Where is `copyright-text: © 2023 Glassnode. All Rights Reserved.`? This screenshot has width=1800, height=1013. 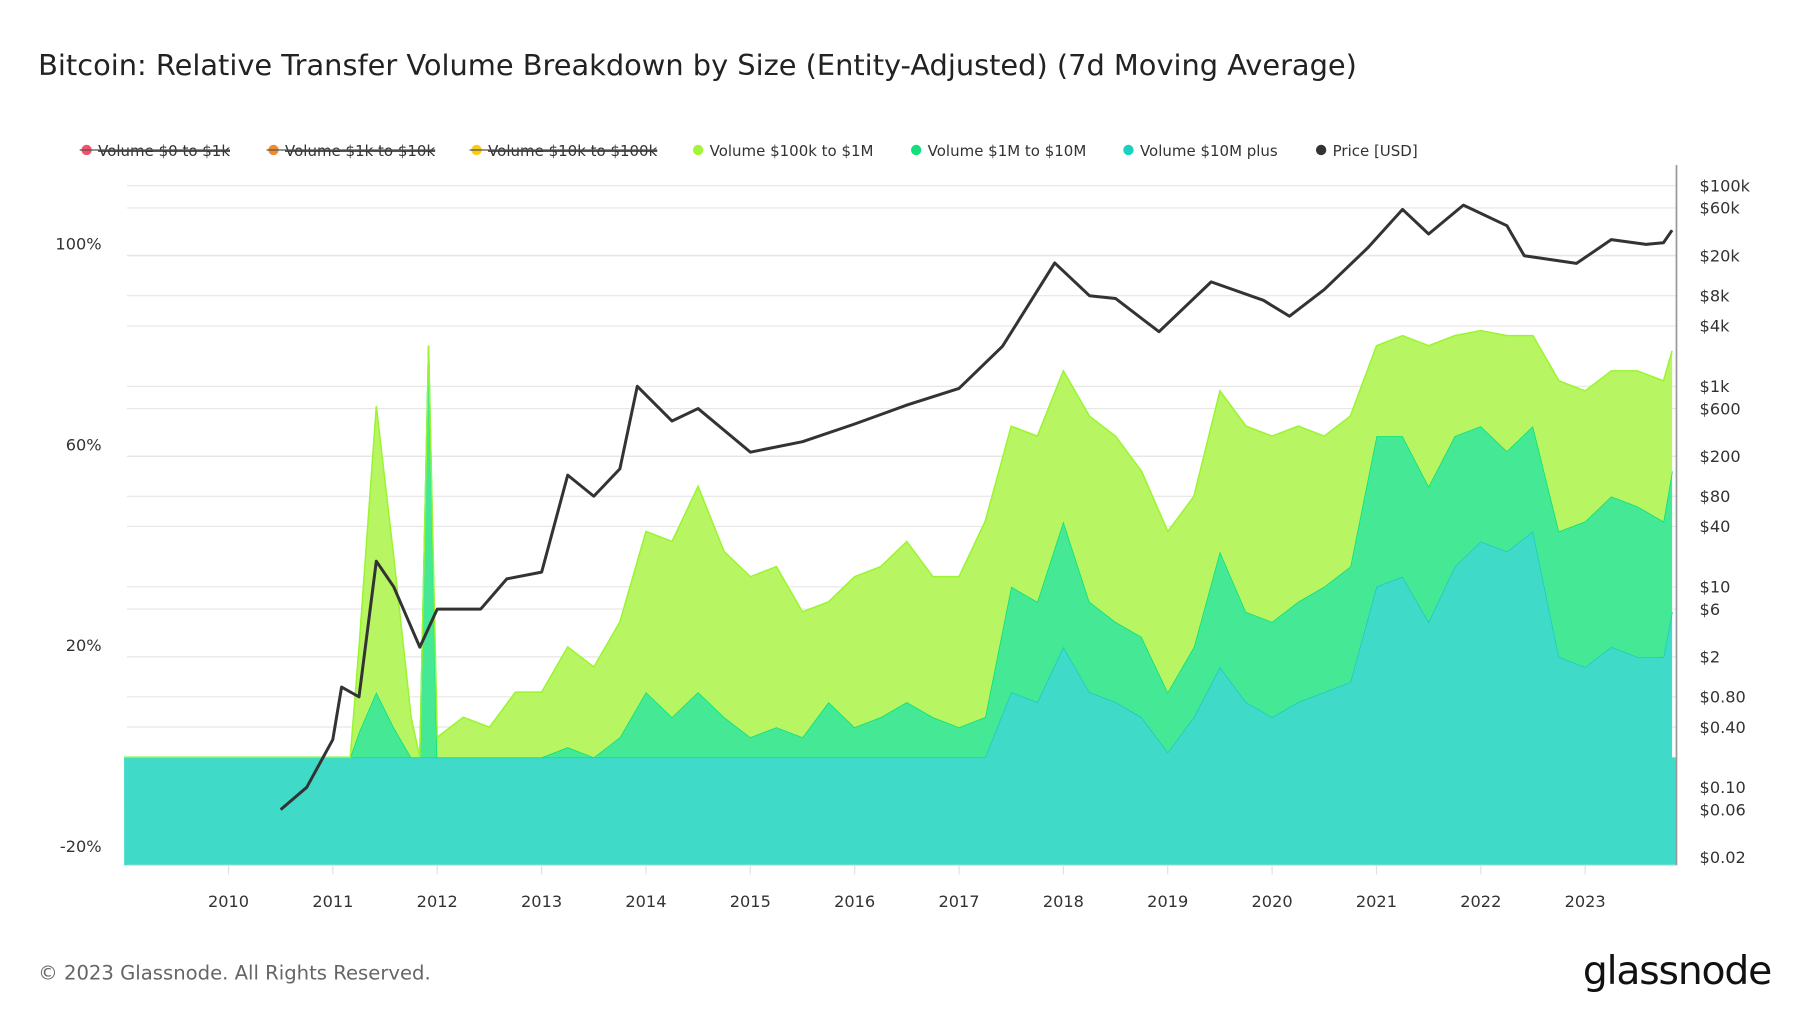 copyright-text: © 2023 Glassnode. All Rights Reserved. is located at coordinates (234, 973).